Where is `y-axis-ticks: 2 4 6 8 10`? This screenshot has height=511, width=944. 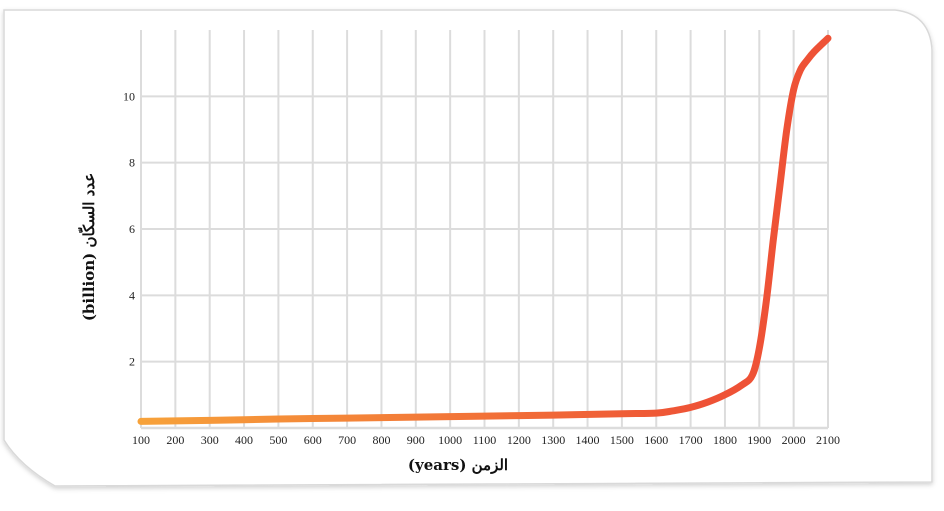
y-axis-ticks: 2 4 6 8 10 is located at coordinates (129, 228).